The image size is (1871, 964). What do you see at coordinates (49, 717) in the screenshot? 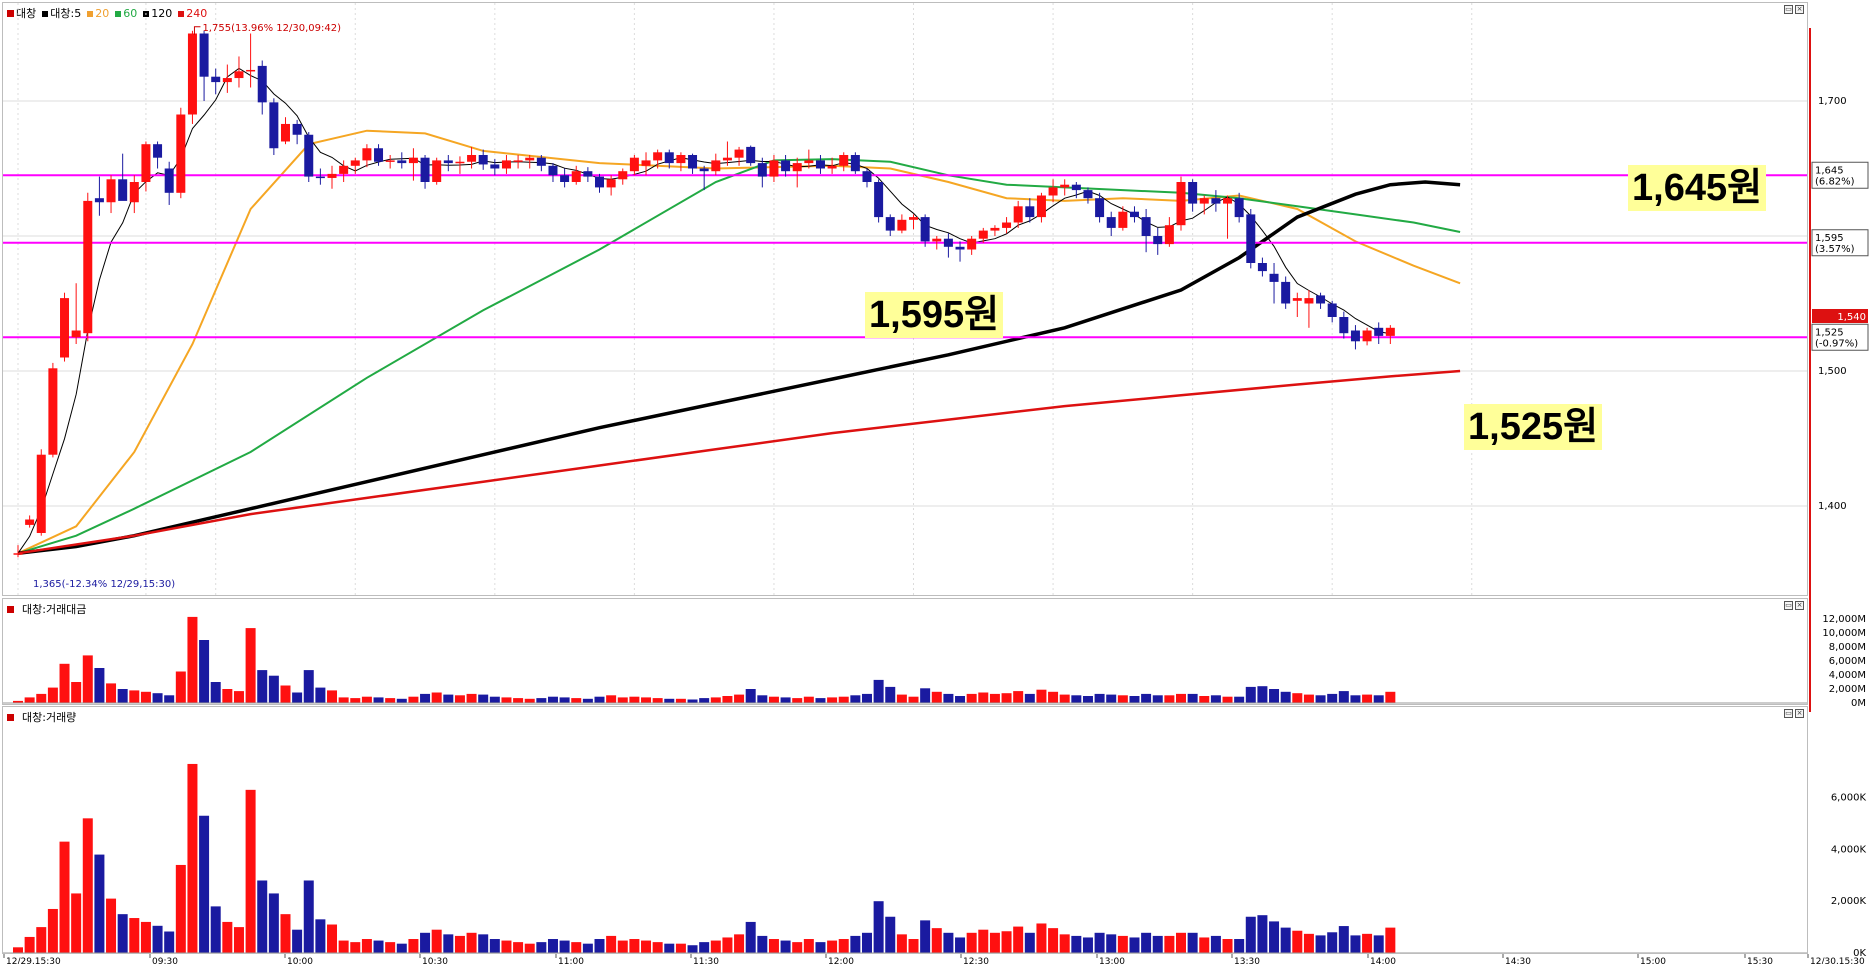
I see `qty-title: 대창:거래량` at bounding box center [49, 717].